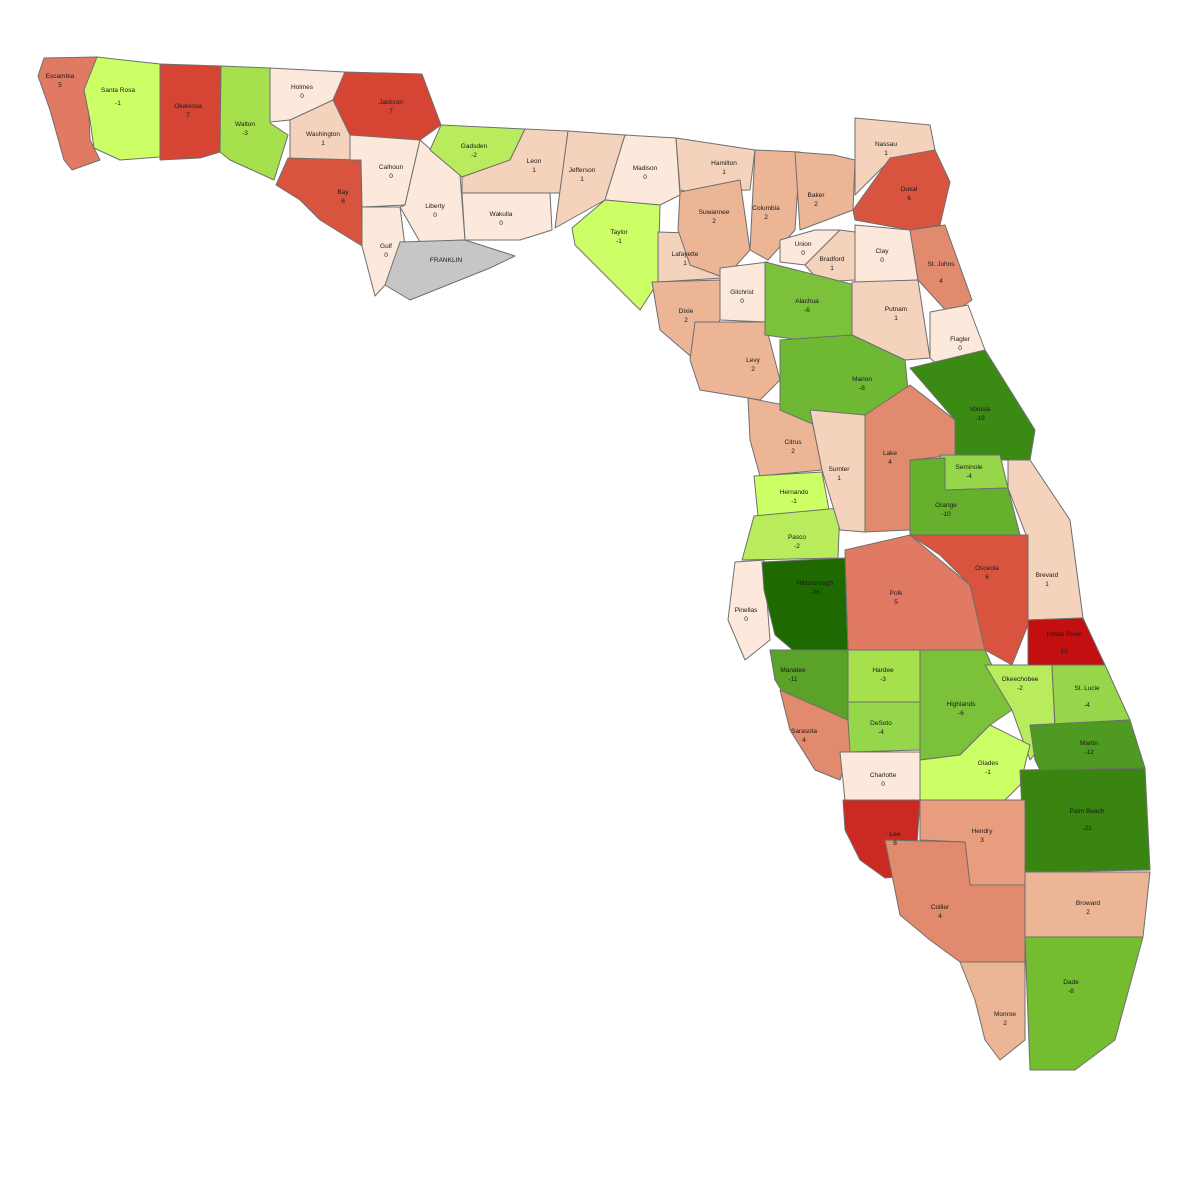  What do you see at coordinates (118, 103) in the screenshot?
I see `value-santa-rosa: -1` at bounding box center [118, 103].